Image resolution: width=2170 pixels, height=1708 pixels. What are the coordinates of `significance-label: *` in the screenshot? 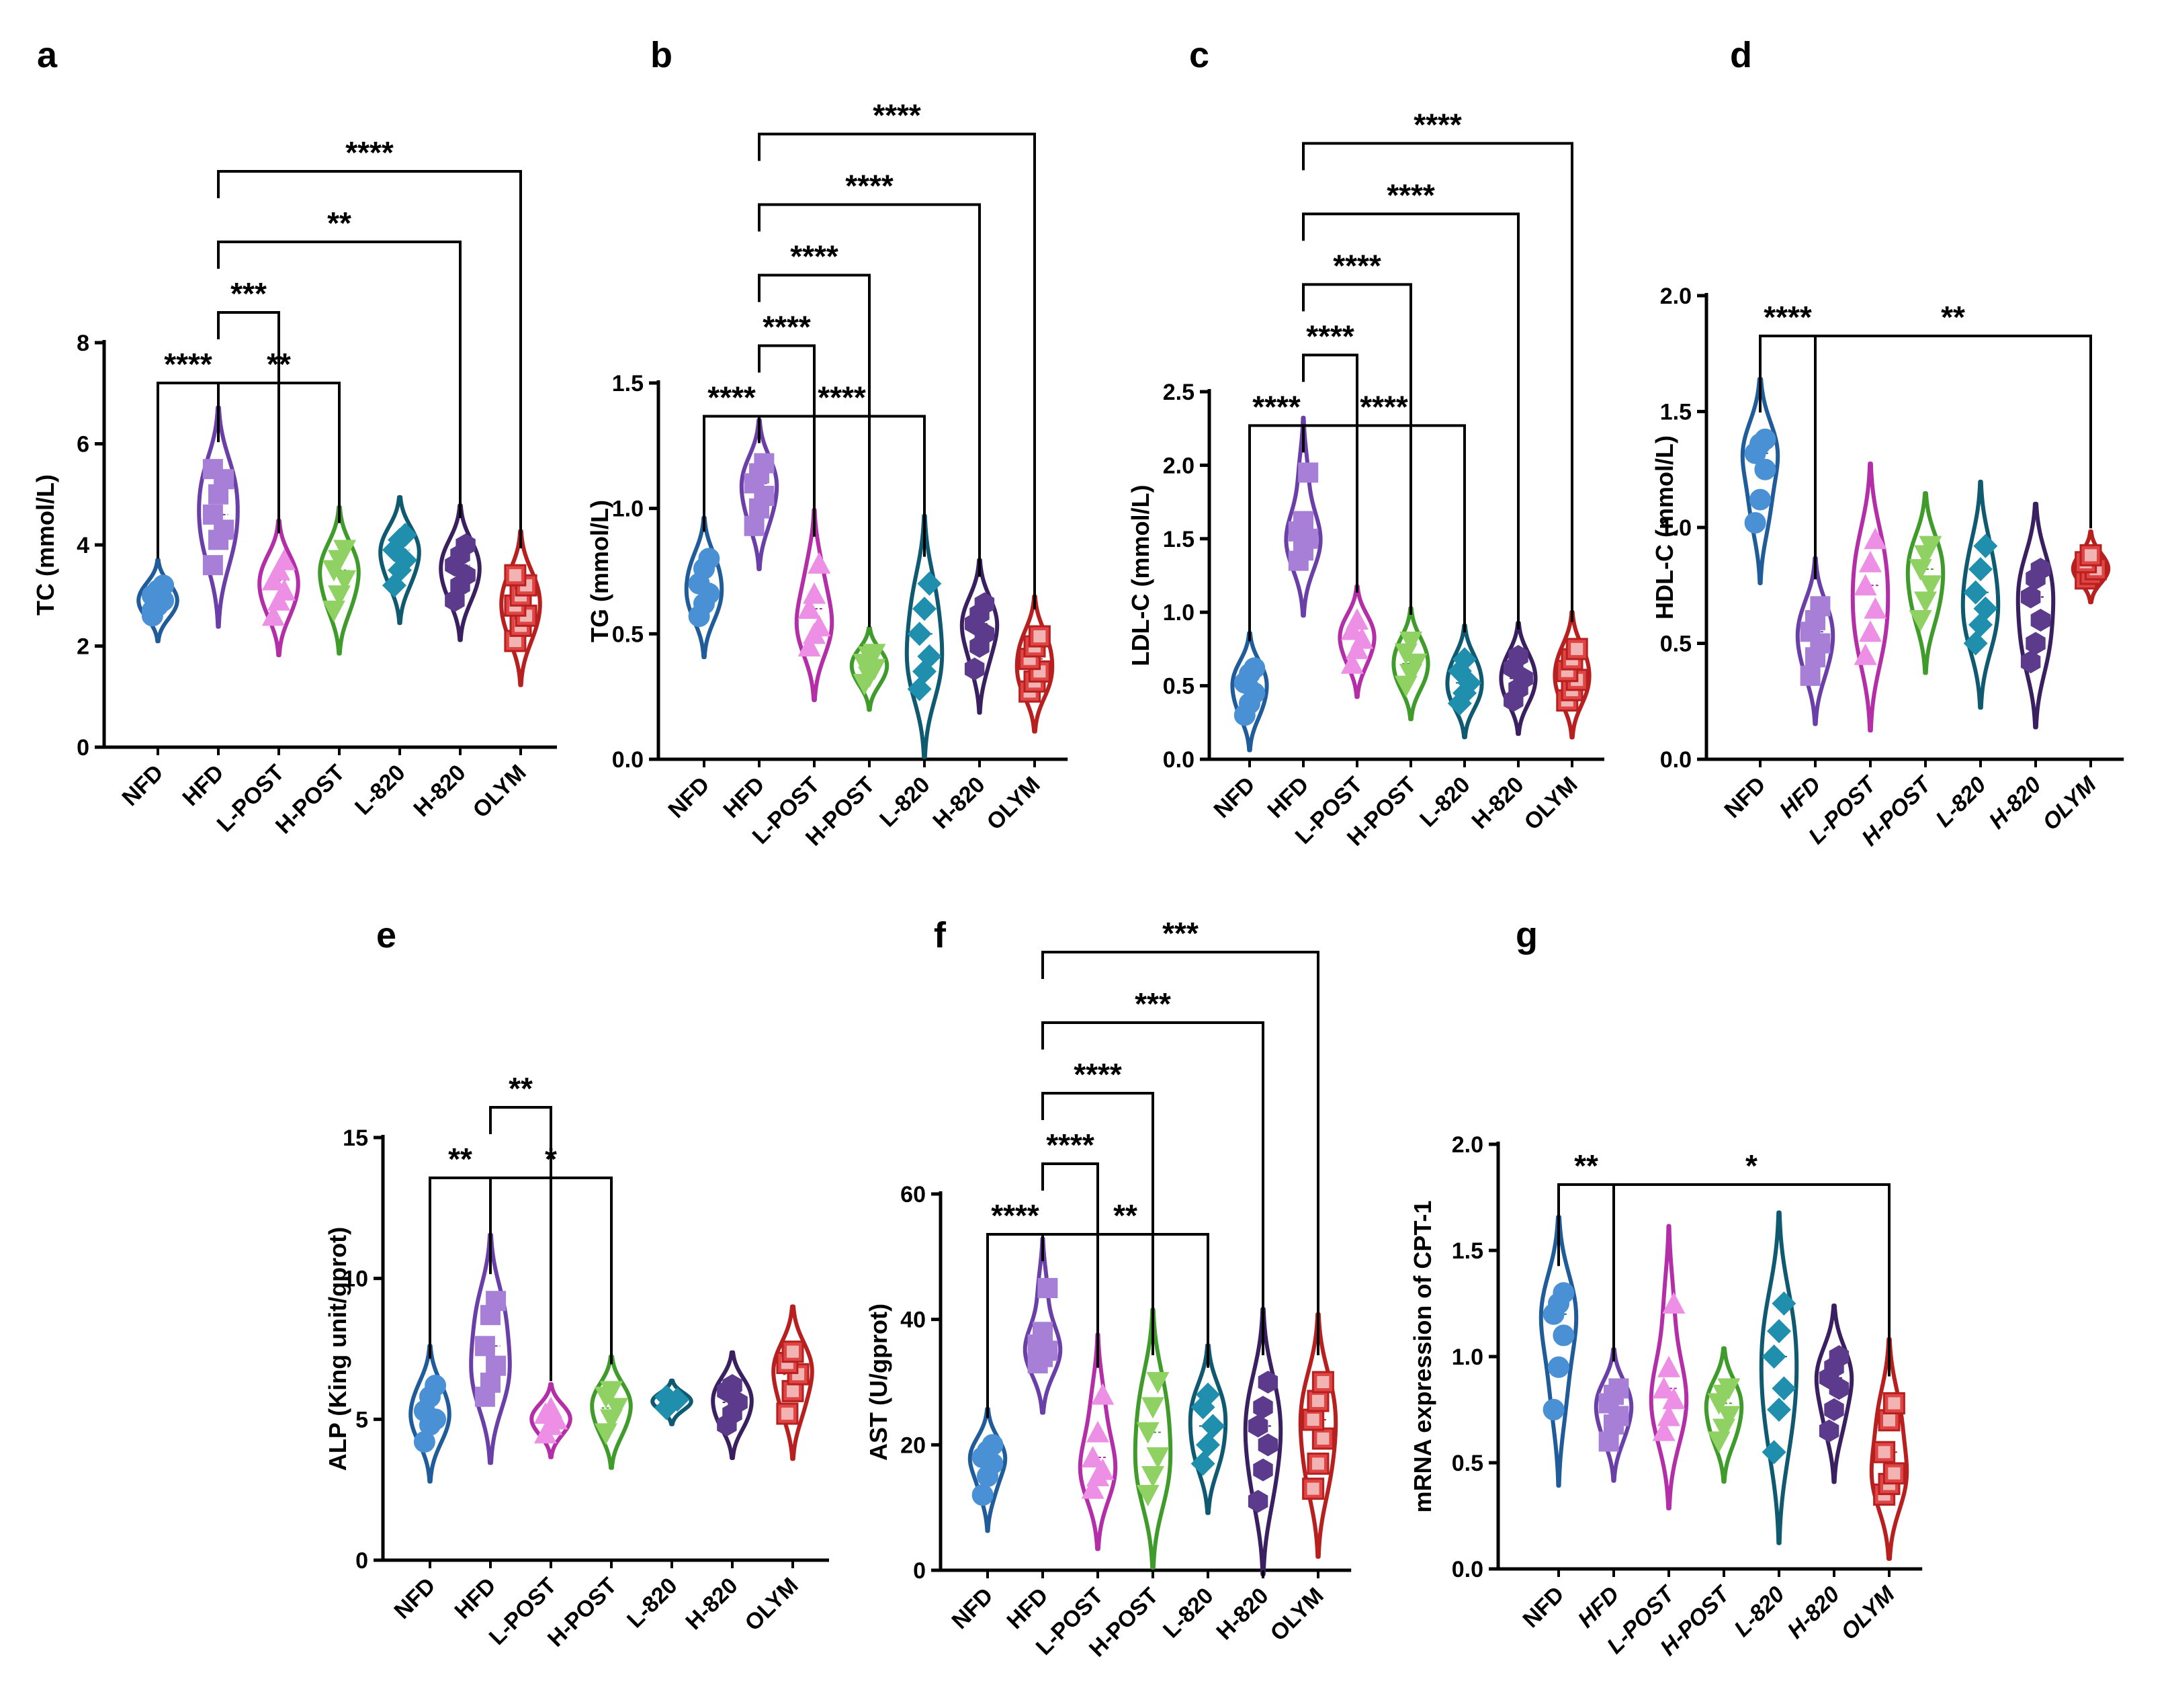 It's located at (1751, 1165).